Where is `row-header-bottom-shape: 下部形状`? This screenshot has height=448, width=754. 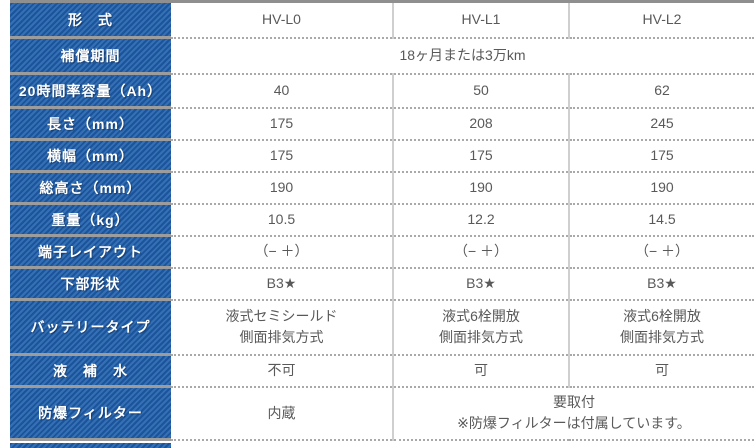 row-header-bottom-shape: 下部形状 is located at coordinates (90, 283).